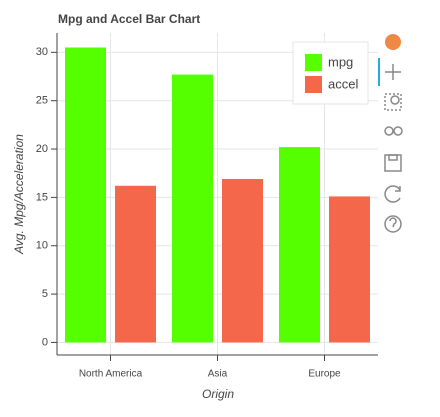 This screenshot has height=417, width=440. Describe the element at coordinates (45, 294) in the screenshot. I see `y-tick-label: 5` at that location.